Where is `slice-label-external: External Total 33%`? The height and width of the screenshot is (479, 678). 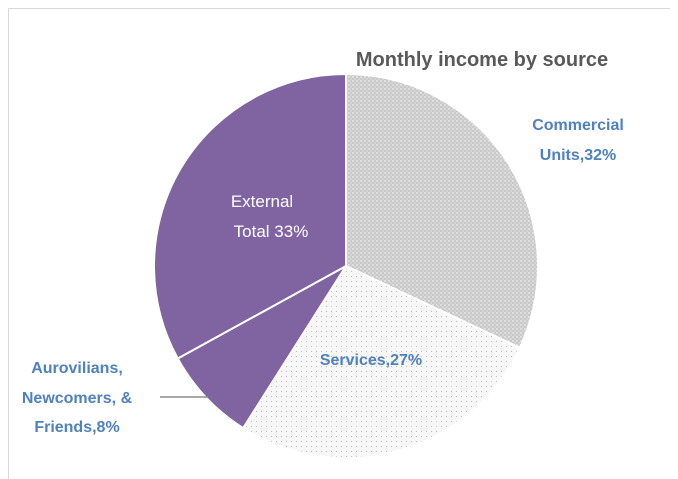 slice-label-external: External Total 33% is located at coordinates (270, 216).